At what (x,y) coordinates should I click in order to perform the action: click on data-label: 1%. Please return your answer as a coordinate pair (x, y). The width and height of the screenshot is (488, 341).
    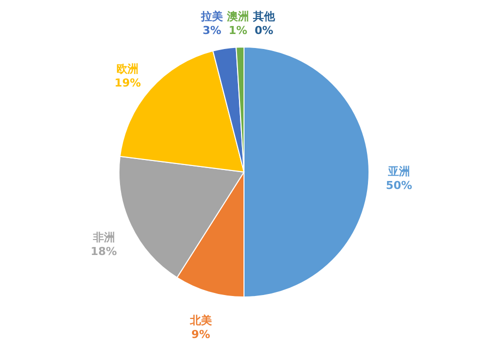
    Looking at the image, I should click on (238, 30).